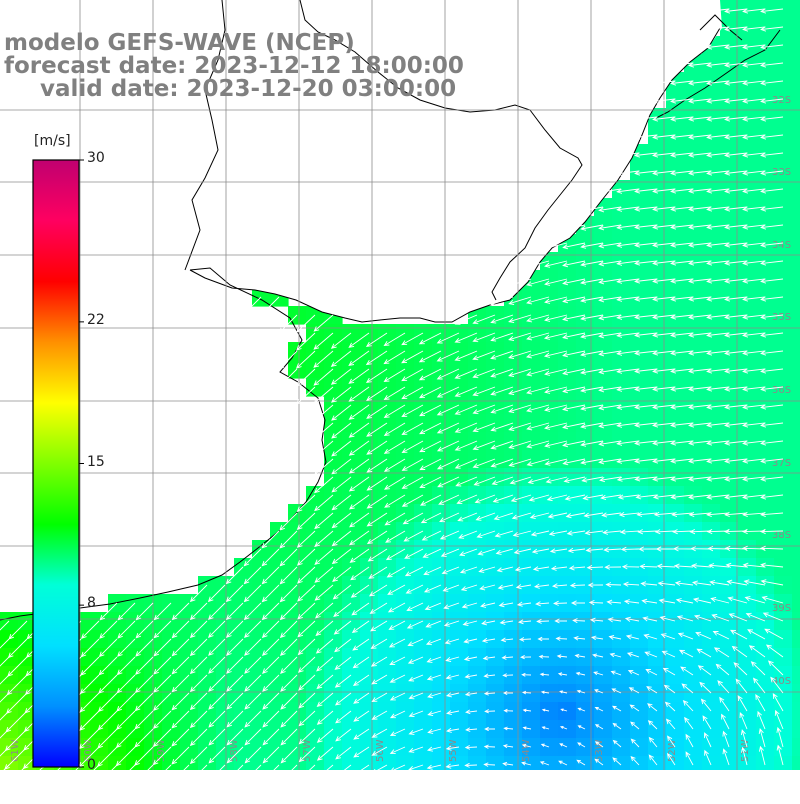  Describe the element at coordinates (781, 535) in the screenshot. I see `latitude-label: 38S` at that location.